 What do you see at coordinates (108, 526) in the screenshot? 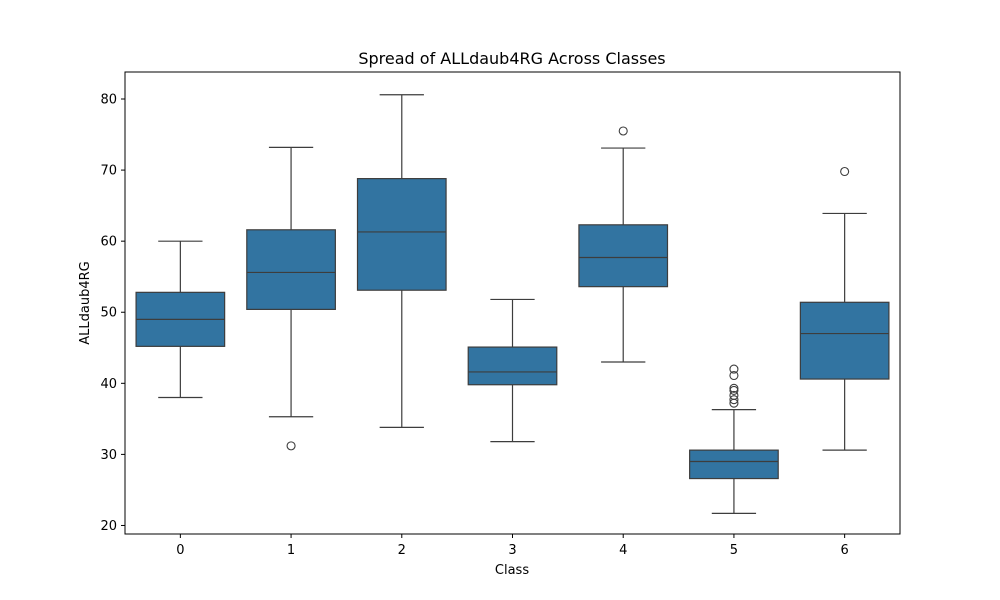
I see `y-tick-label: 20` at bounding box center [108, 526].